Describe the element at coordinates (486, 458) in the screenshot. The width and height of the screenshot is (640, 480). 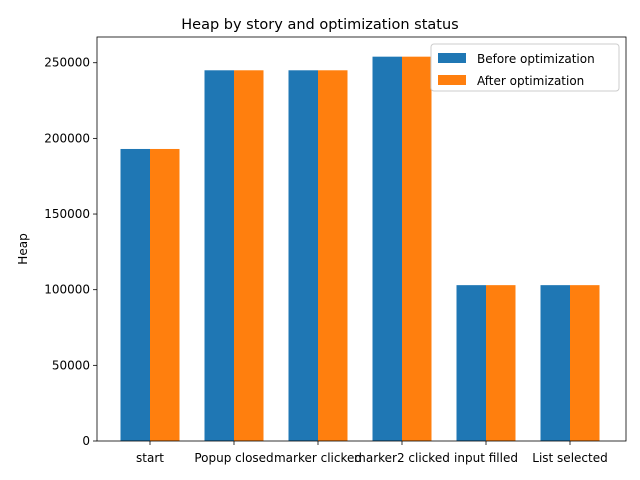
I see `x-tick-label: input filled` at that location.